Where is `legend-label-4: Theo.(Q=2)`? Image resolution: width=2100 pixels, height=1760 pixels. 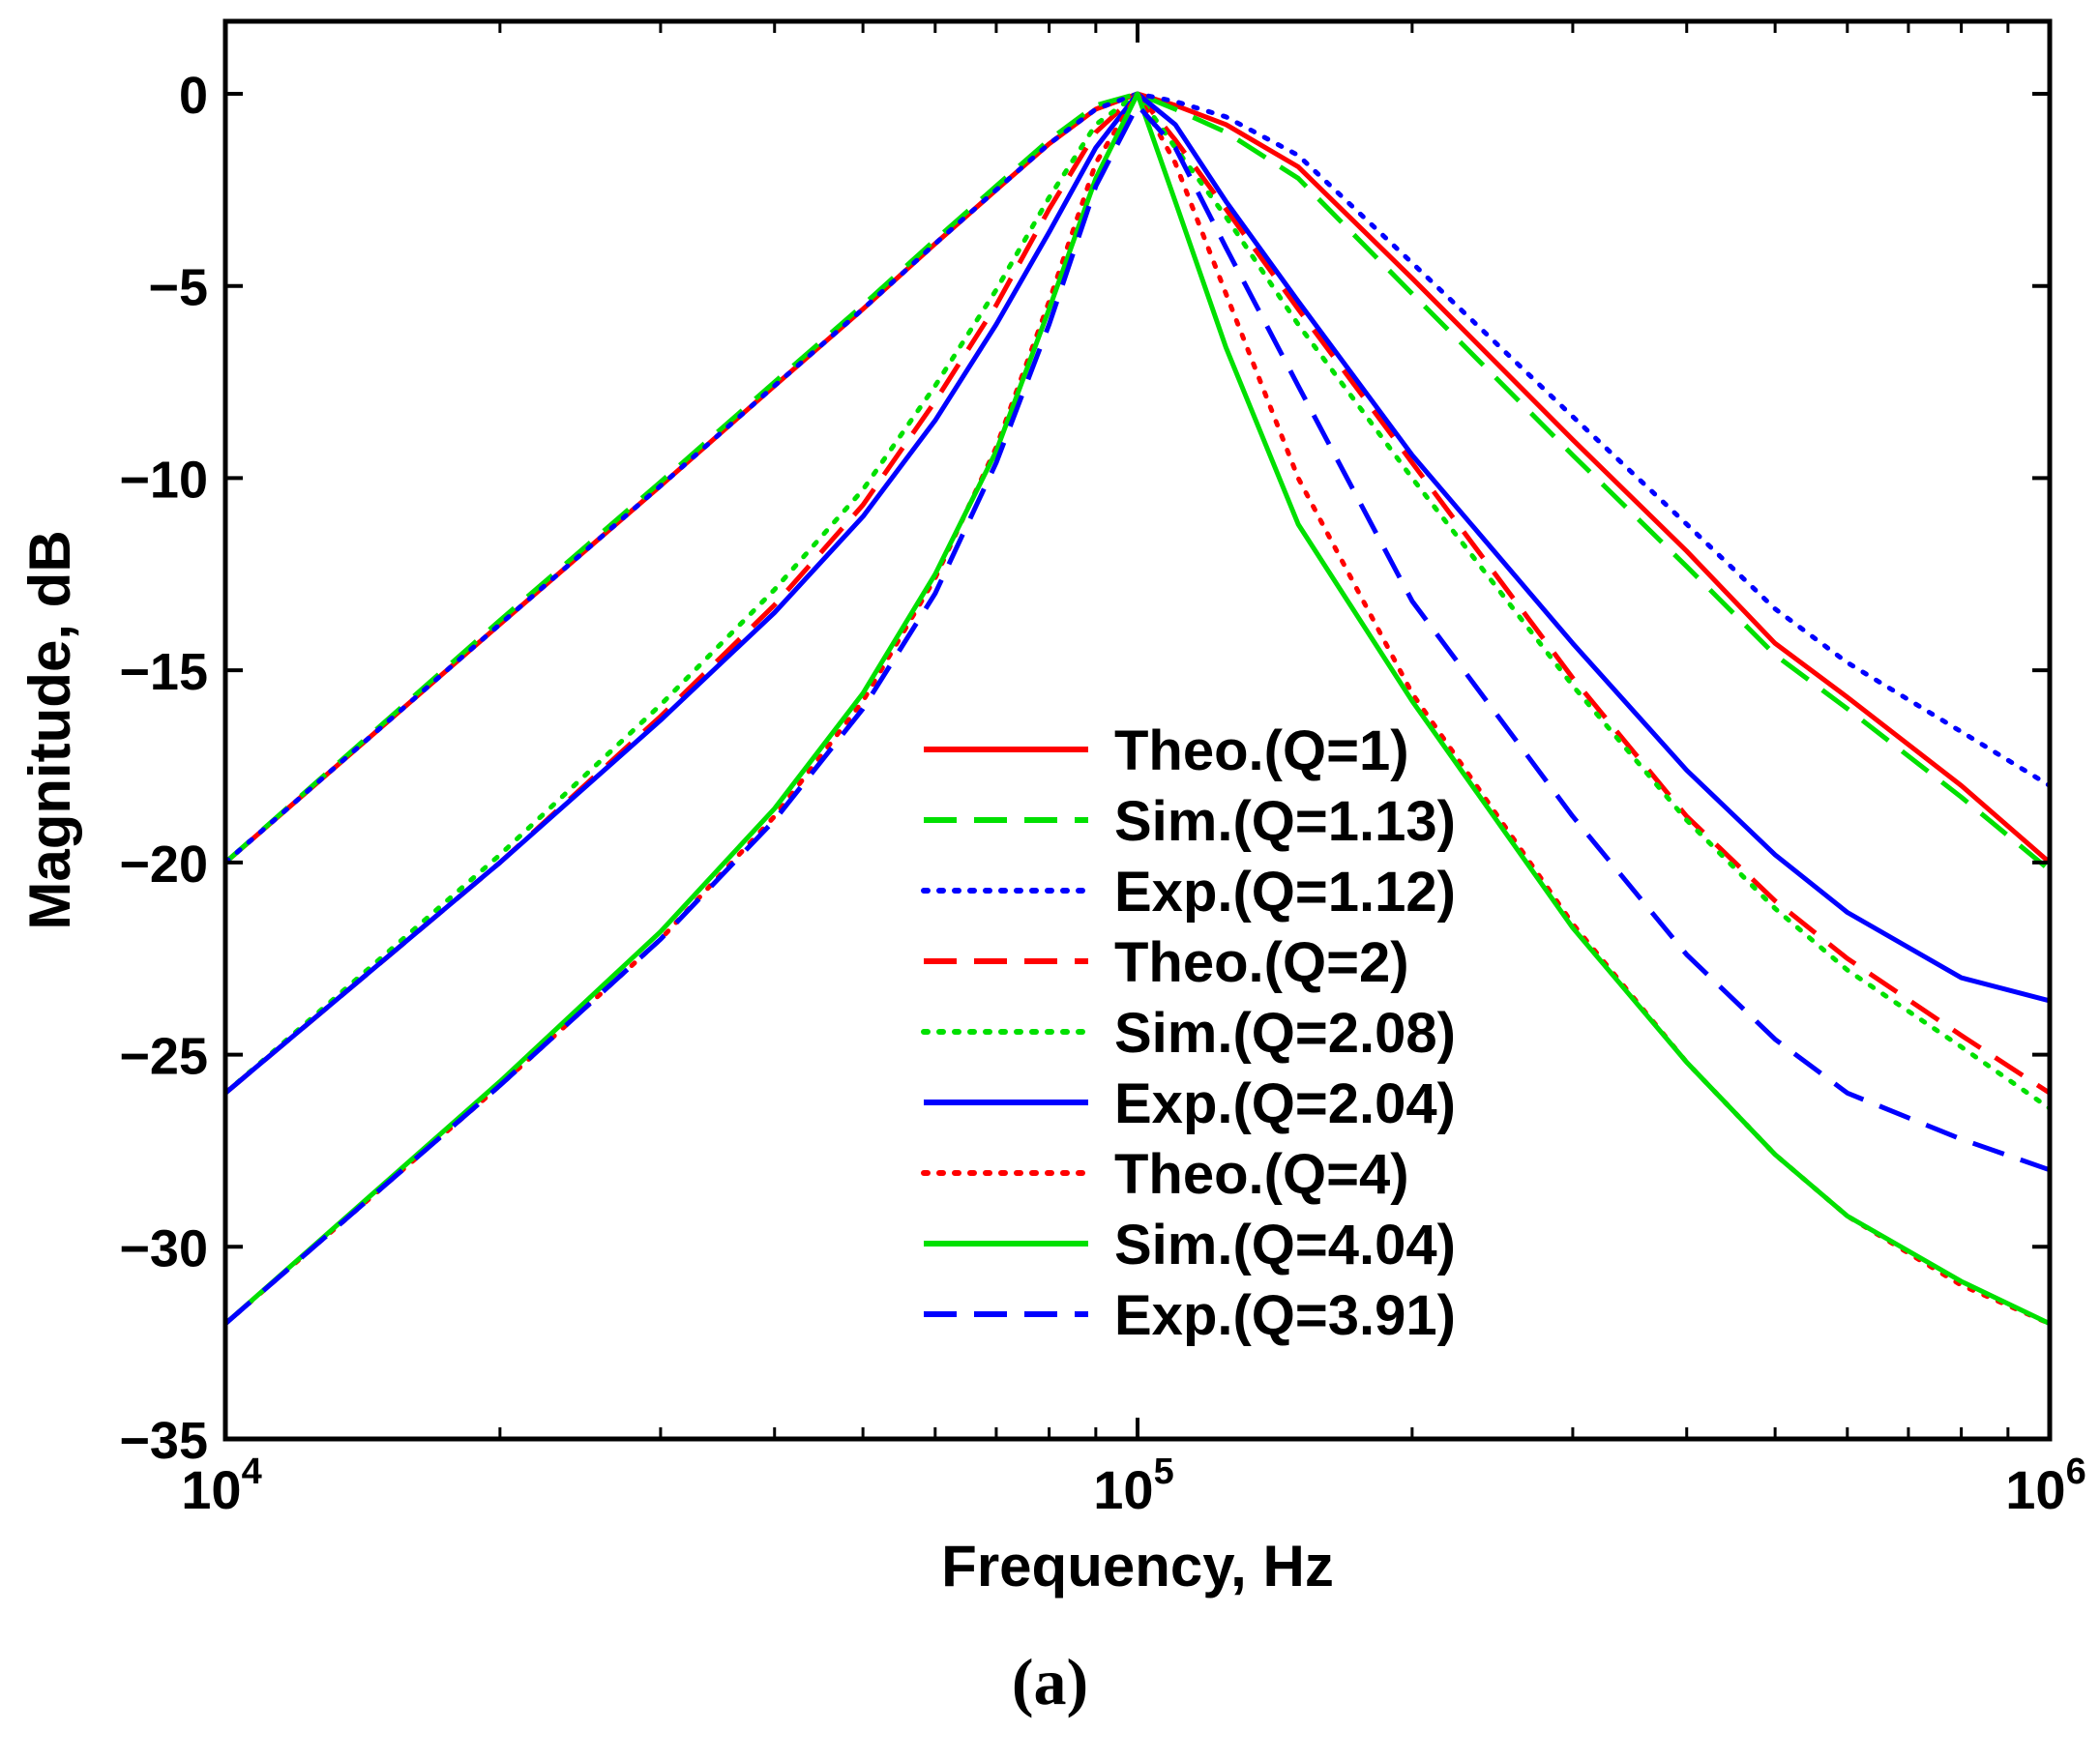 legend-label-4: Theo.(Q=2) is located at coordinates (1261, 963).